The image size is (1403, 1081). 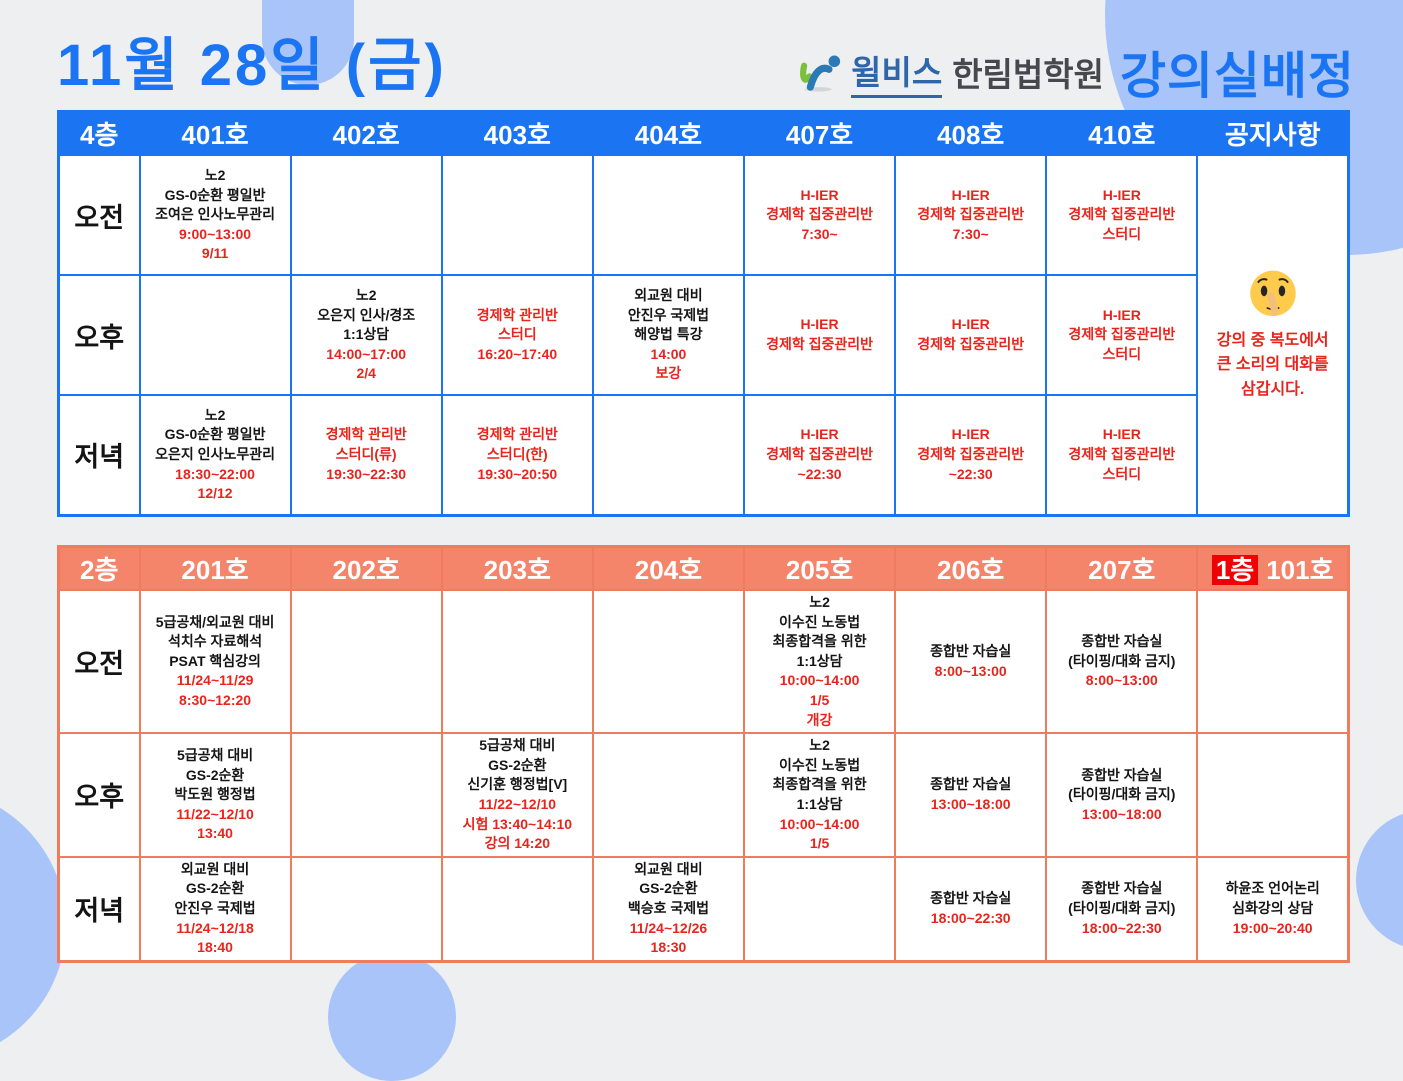 What do you see at coordinates (971, 133) in the screenshot?
I see `room-header-408: 408호` at bounding box center [971, 133].